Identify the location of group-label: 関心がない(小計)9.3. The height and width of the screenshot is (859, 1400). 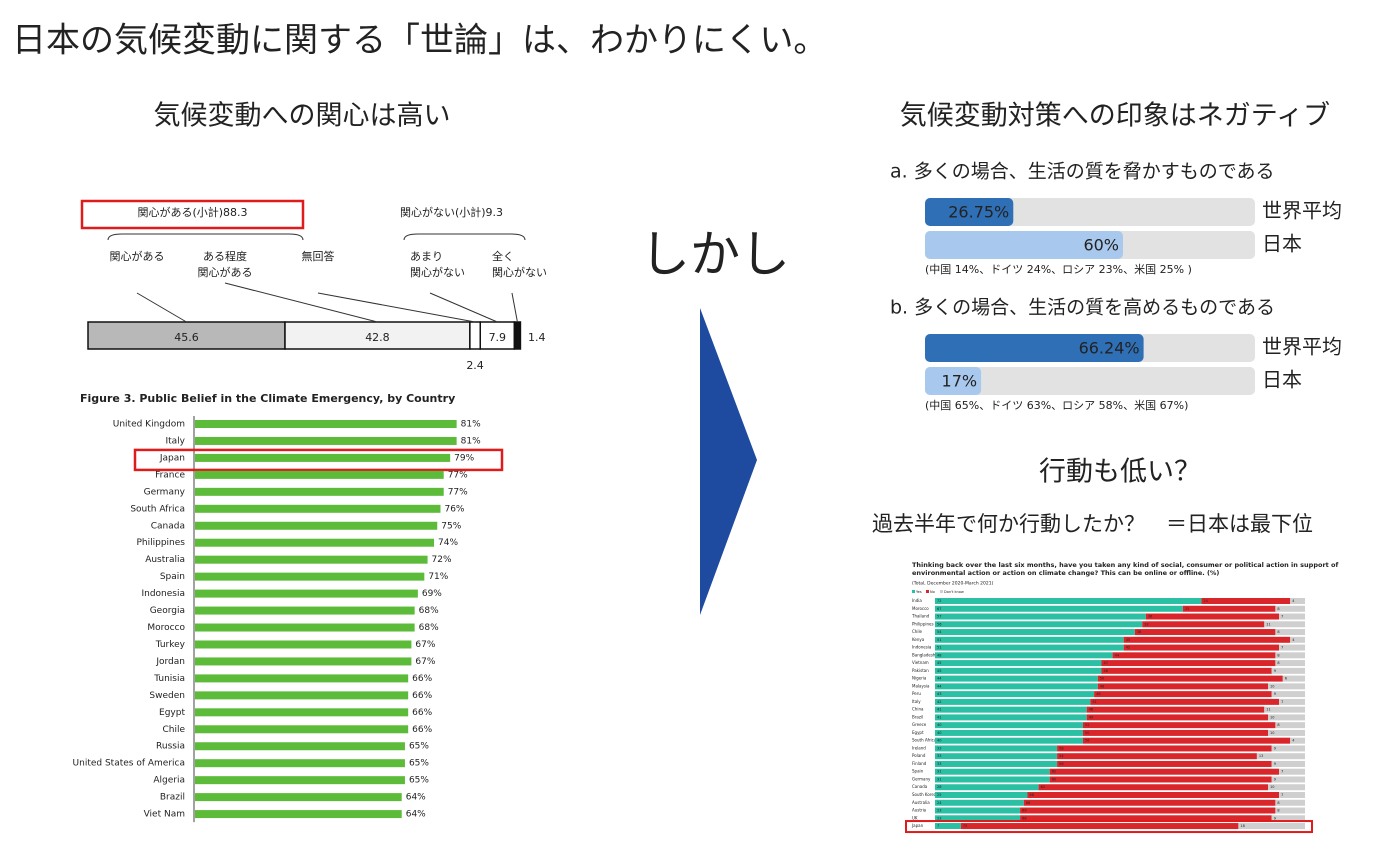
(451, 212).